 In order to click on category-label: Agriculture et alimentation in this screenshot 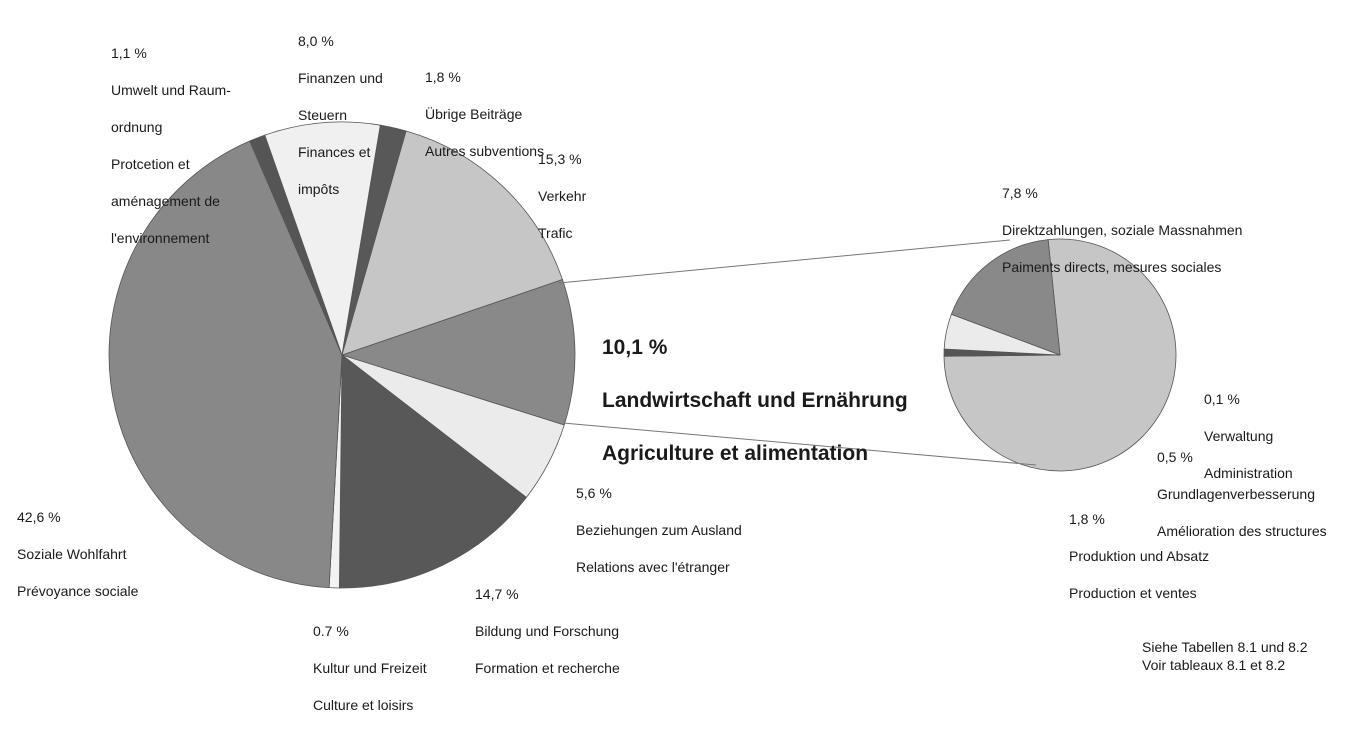, I will do `click(735, 453)`.